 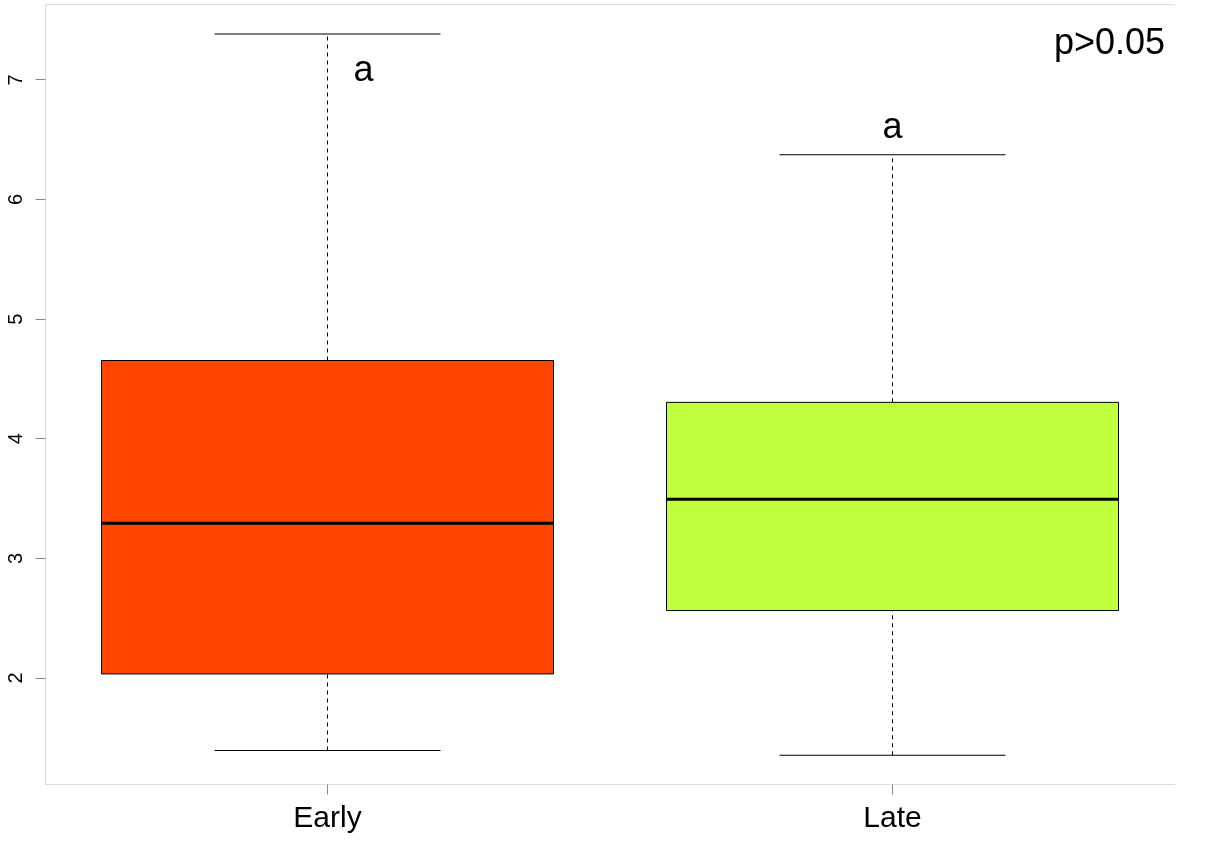 I want to click on y-tick-label: 2, so click(x=14, y=678).